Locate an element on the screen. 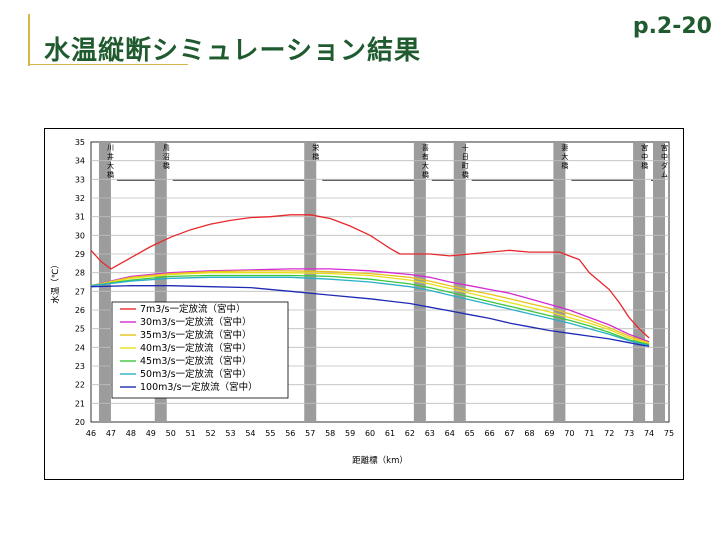 The image size is (720, 540). legend-label-2: 30m3/s一定放流（宮中） is located at coordinates (196, 322).